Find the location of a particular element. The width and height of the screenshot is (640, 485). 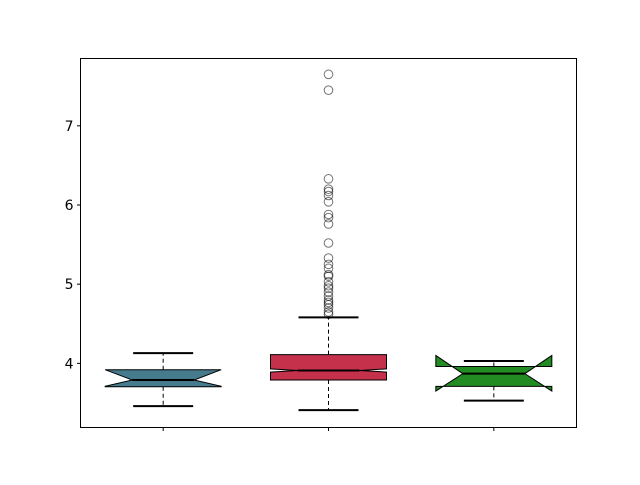

y-tick-label: 7 is located at coordinates (69, 127).